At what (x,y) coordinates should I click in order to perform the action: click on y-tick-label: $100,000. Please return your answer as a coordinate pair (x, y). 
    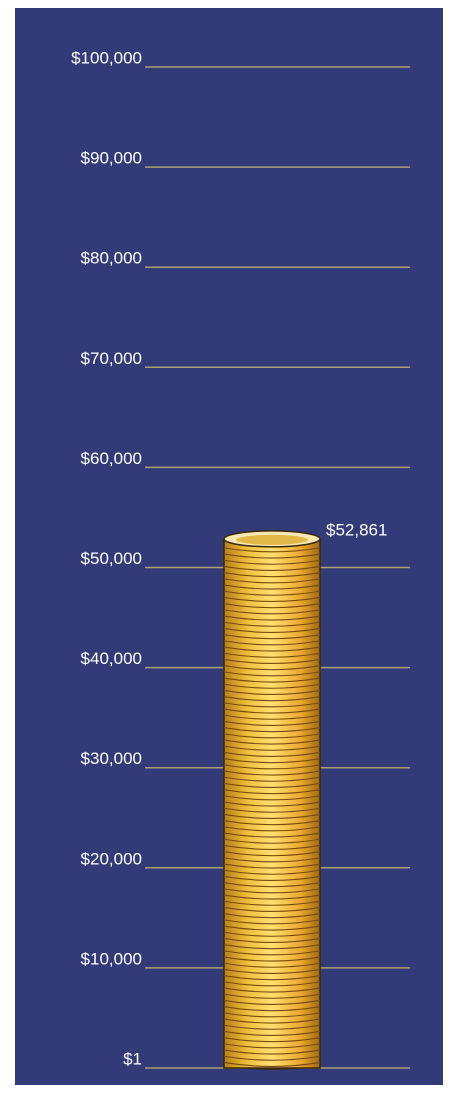
    Looking at the image, I should click on (106, 57).